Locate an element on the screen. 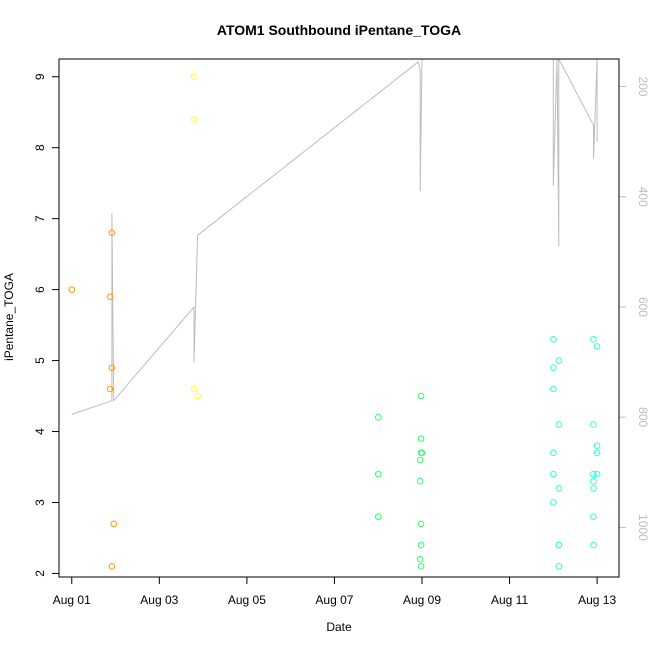 The image size is (650, 650). y-tick-label: 4 is located at coordinates (40, 431).